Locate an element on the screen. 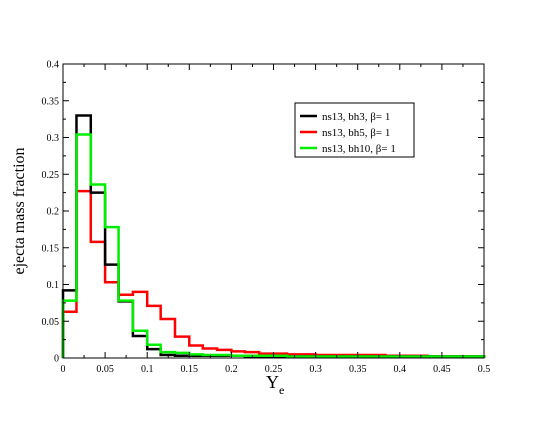 Image resolution: width=545 pixels, height=421 pixels. x-axis-label-sub: e is located at coordinates (281, 390).